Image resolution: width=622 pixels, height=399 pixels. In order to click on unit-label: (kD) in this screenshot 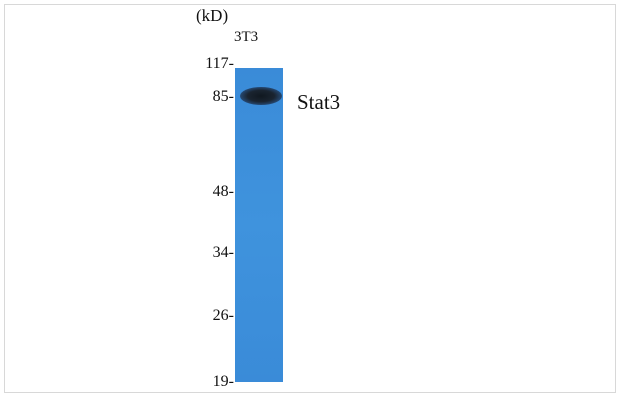, I will do `click(212, 15)`.